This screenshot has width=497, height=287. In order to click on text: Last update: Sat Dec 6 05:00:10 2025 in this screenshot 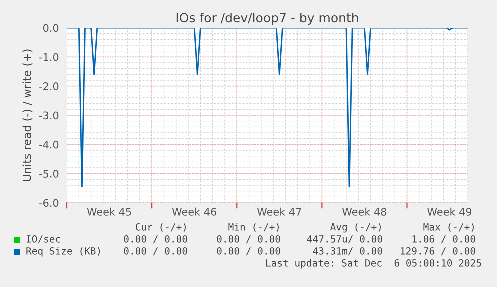, I will do `click(374, 264)`.